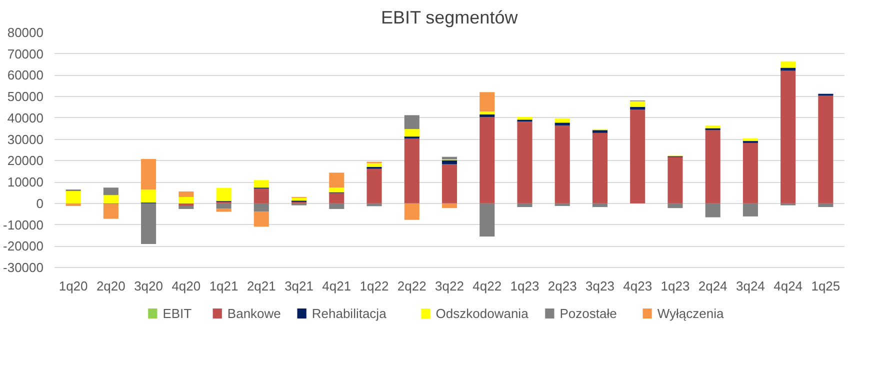  Describe the element at coordinates (788, 286) in the screenshot. I see `x-tick-label: 4q24` at that location.